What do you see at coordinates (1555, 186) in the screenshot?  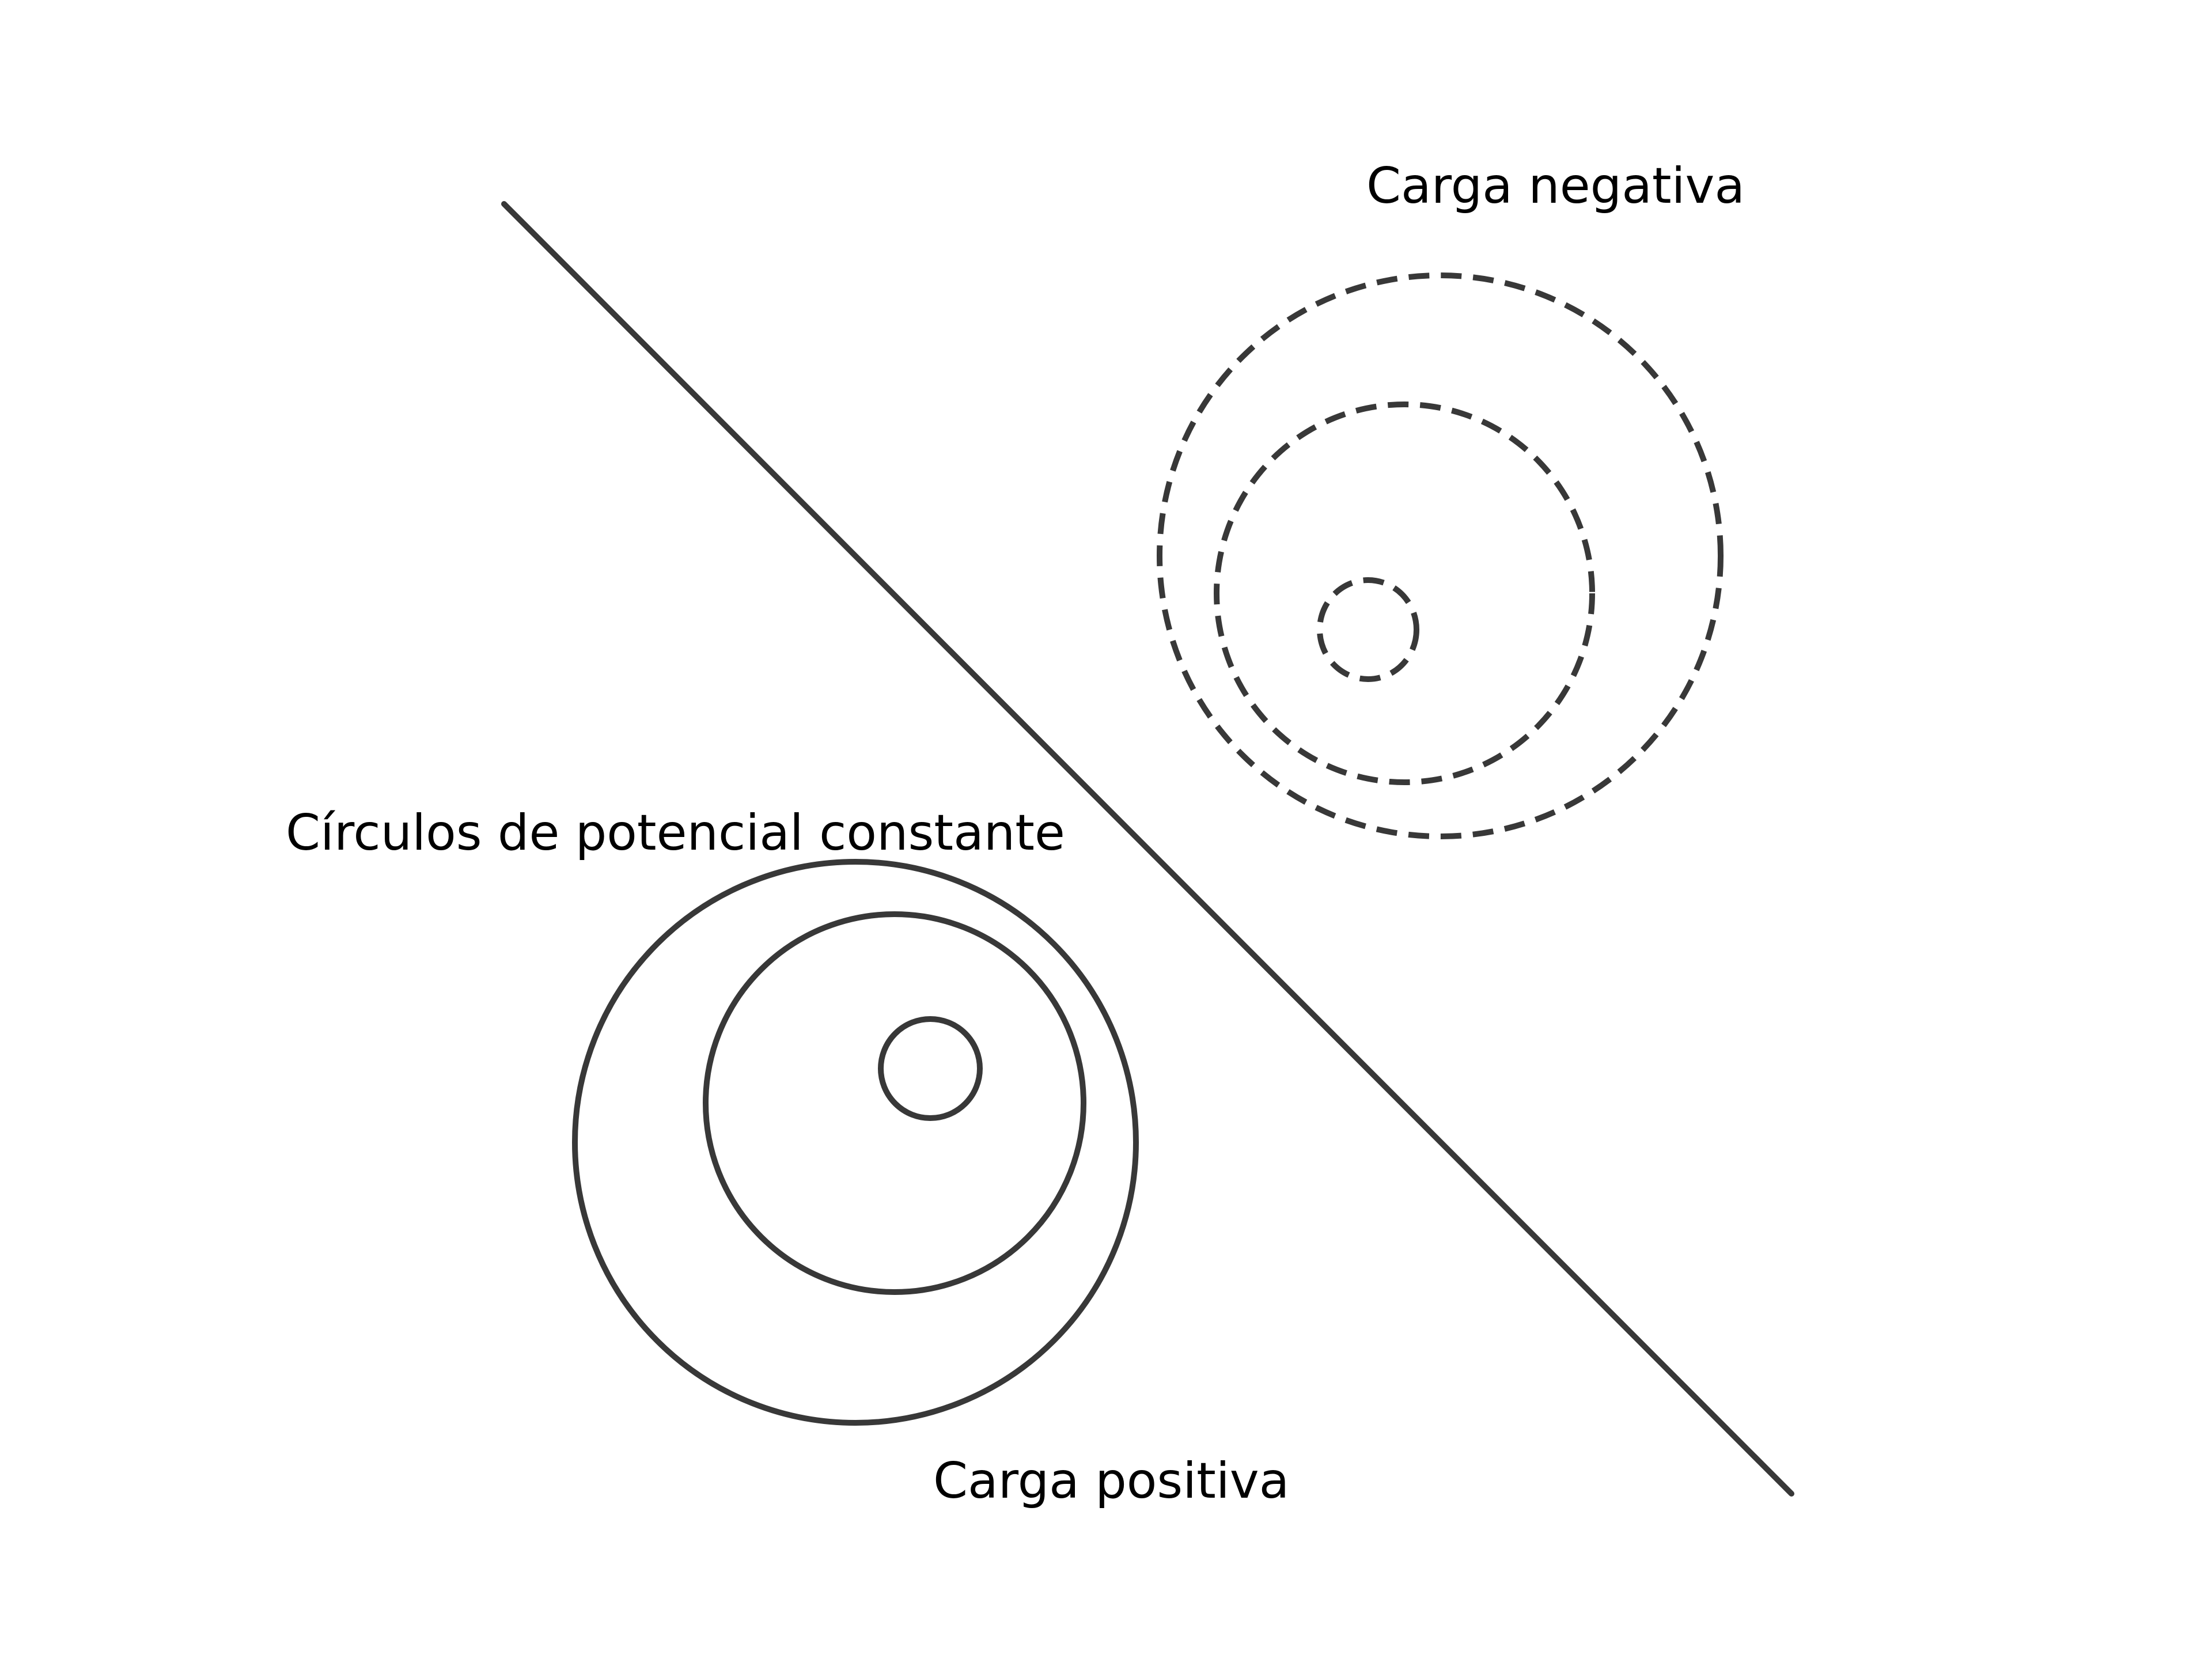 I see `negative-charge-label: Carga negativa` at bounding box center [1555, 186].